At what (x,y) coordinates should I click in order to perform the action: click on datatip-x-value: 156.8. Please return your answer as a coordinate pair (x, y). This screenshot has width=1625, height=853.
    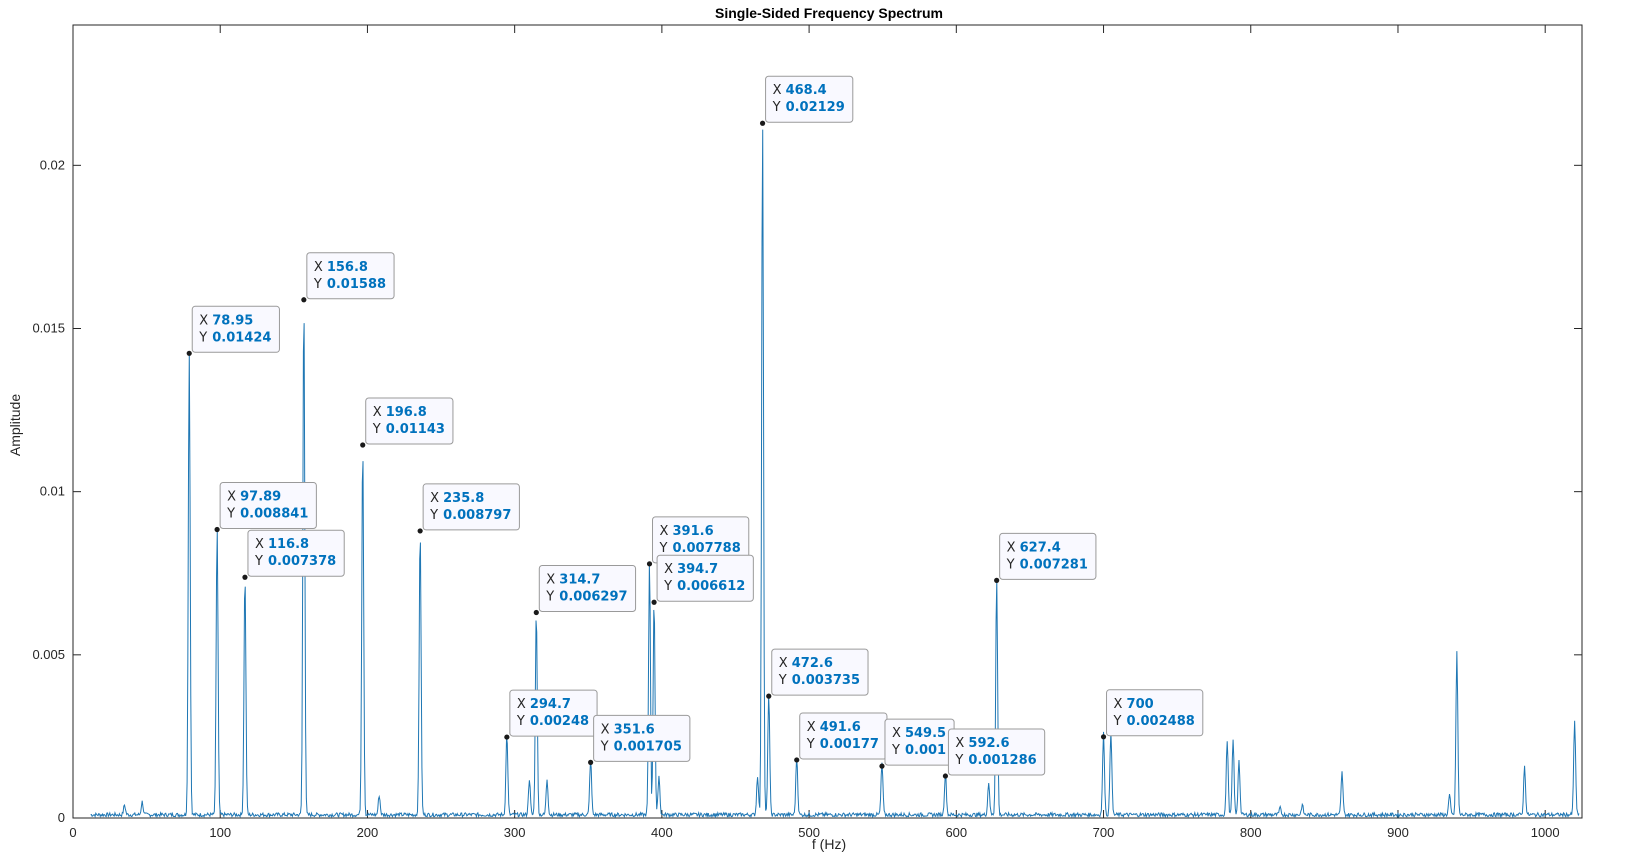
    Looking at the image, I should click on (347, 267).